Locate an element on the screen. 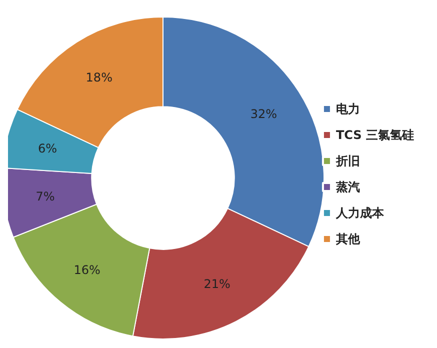 Image resolution: width=437 pixels, height=348 pixels. data-label: 7% is located at coordinates (45, 197).